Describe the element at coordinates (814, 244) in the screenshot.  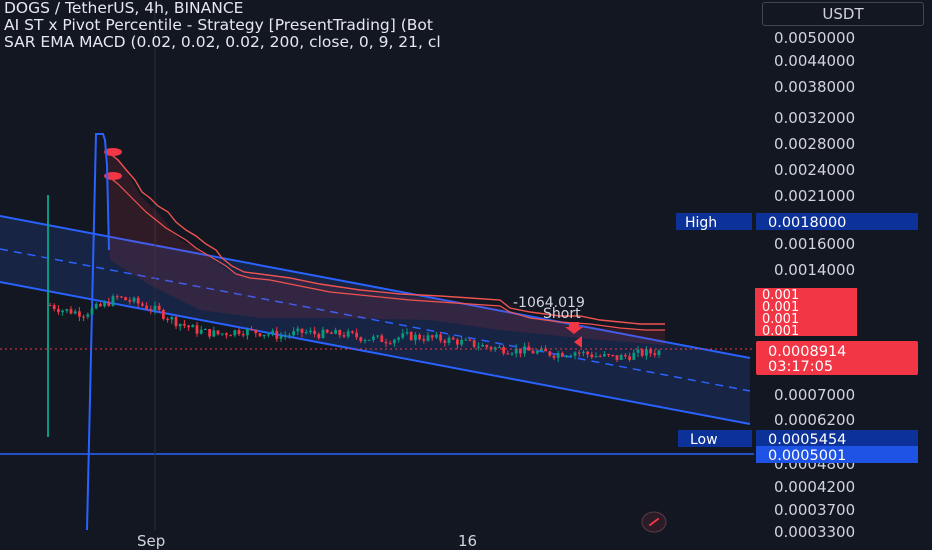
I see `price-tick-label: 0.0016000` at that location.